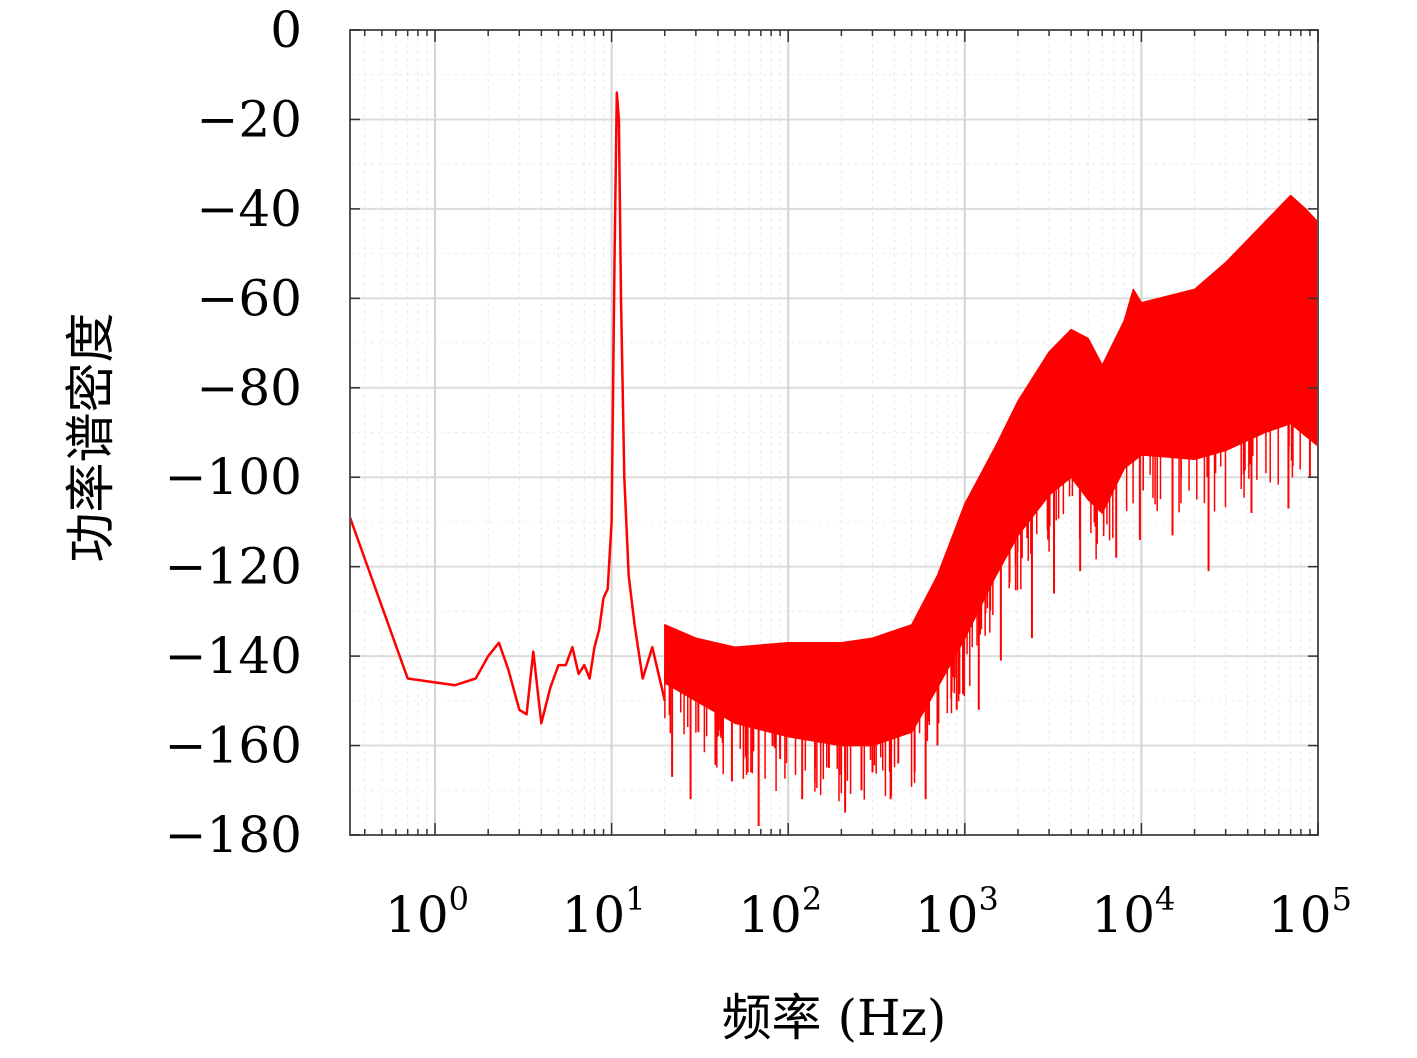 The width and height of the screenshot is (1417, 1058). What do you see at coordinates (286, 30) in the screenshot?
I see `y-tick-label: 0` at bounding box center [286, 30].